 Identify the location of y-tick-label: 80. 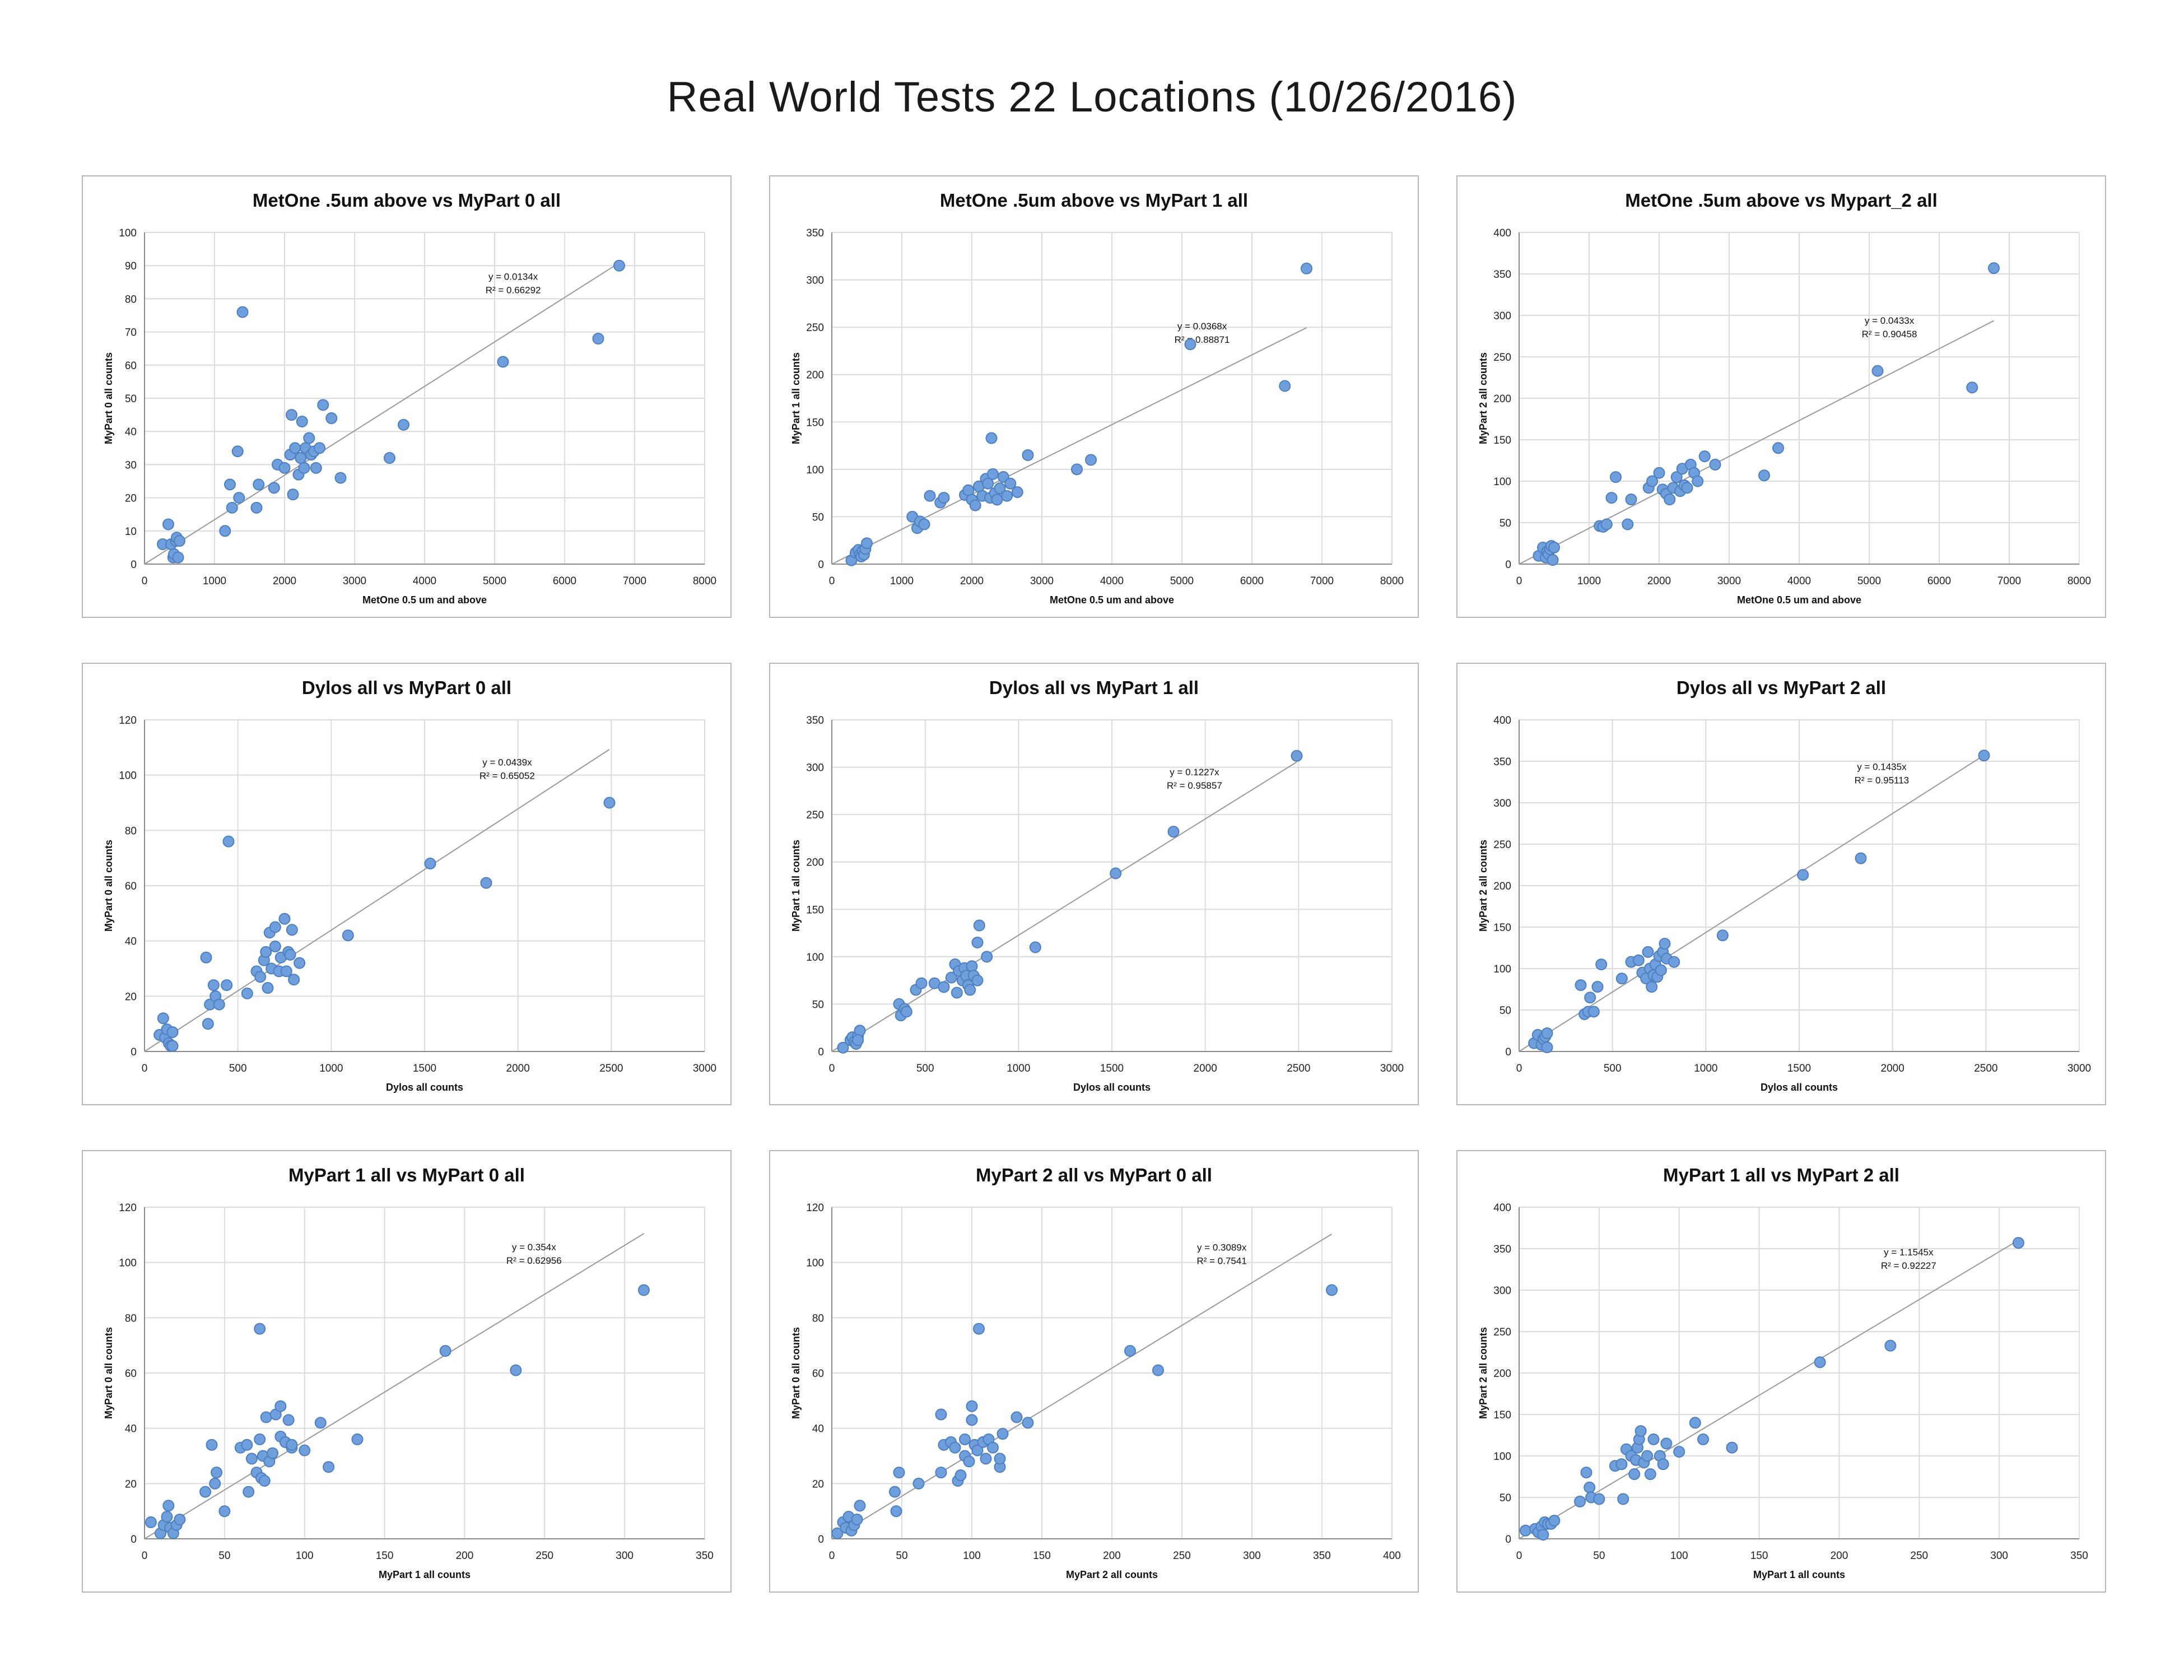
(131, 1318).